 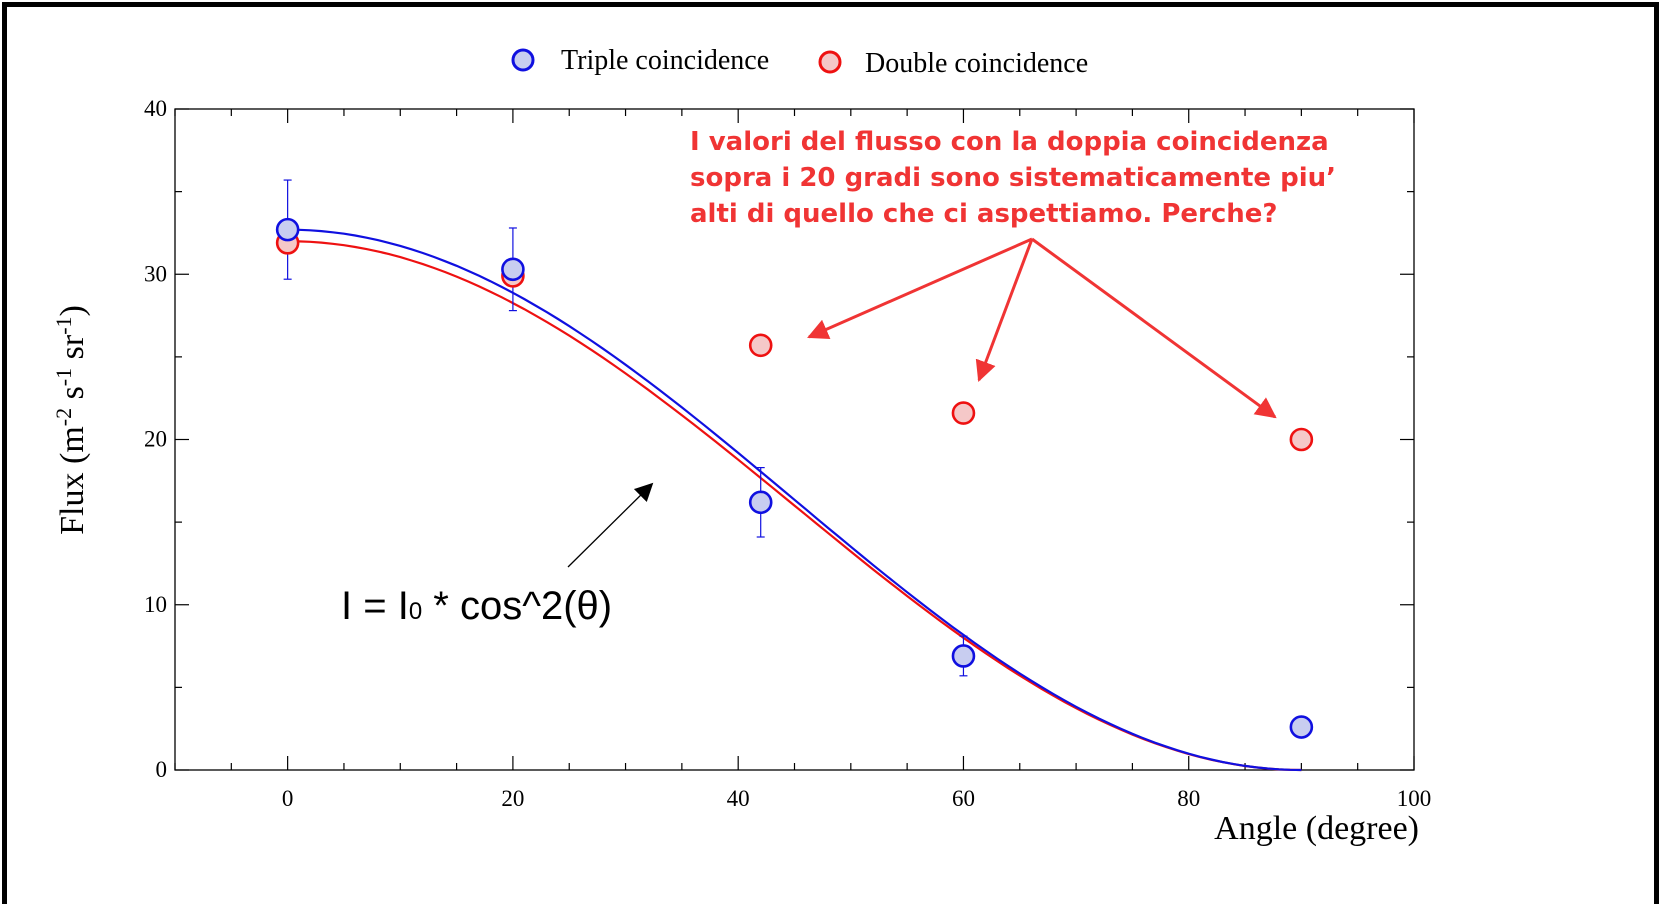 I want to click on y-tick-label: 30, so click(x=155, y=273).